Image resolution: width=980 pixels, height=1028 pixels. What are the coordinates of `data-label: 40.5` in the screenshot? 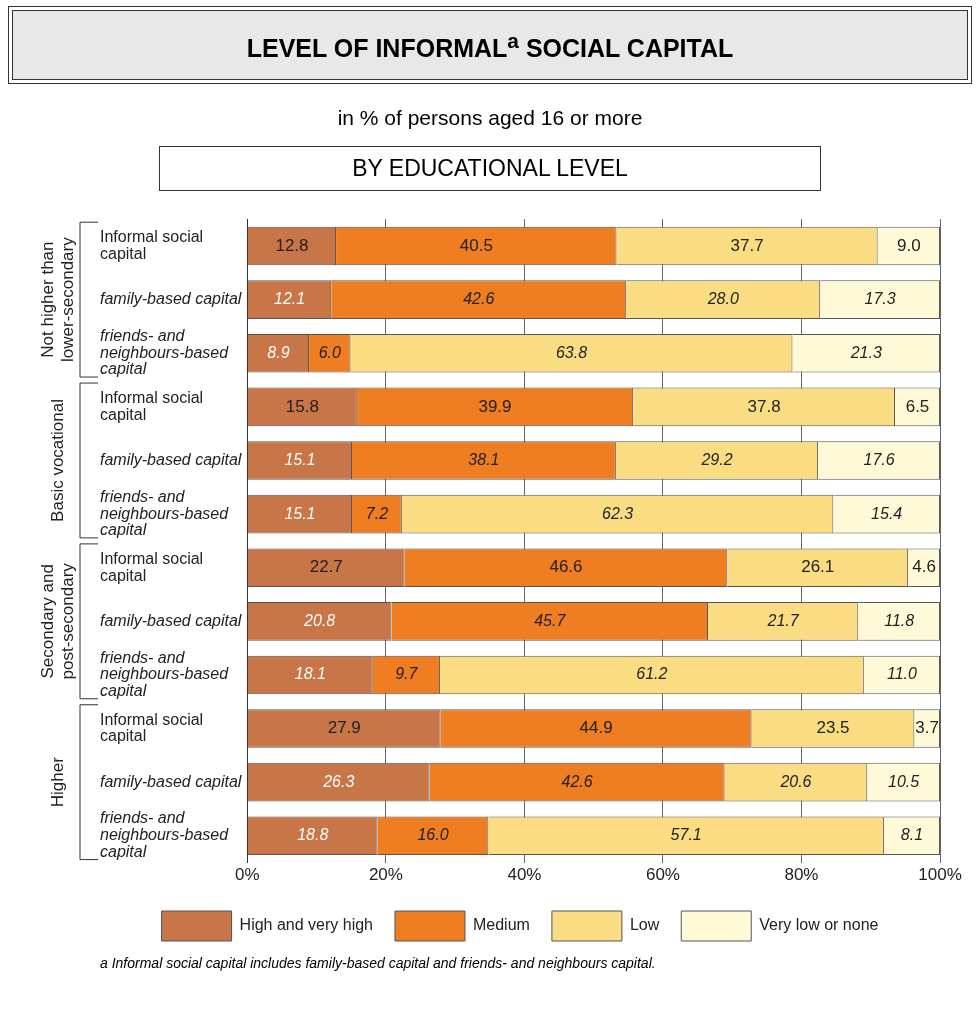 It's located at (476, 246).